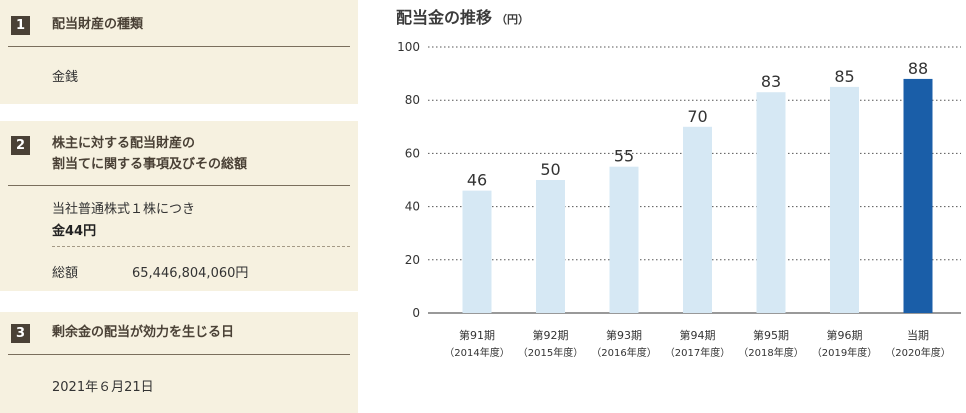  Describe the element at coordinates (918, 335) in the screenshot. I see `x-tick-label-period: 当期` at that location.